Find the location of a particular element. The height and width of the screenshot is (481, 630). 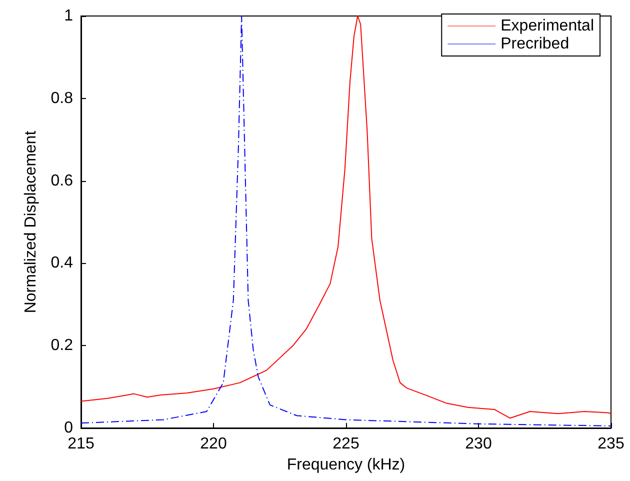

y-tick-label: 0.8 is located at coordinates (62, 98).